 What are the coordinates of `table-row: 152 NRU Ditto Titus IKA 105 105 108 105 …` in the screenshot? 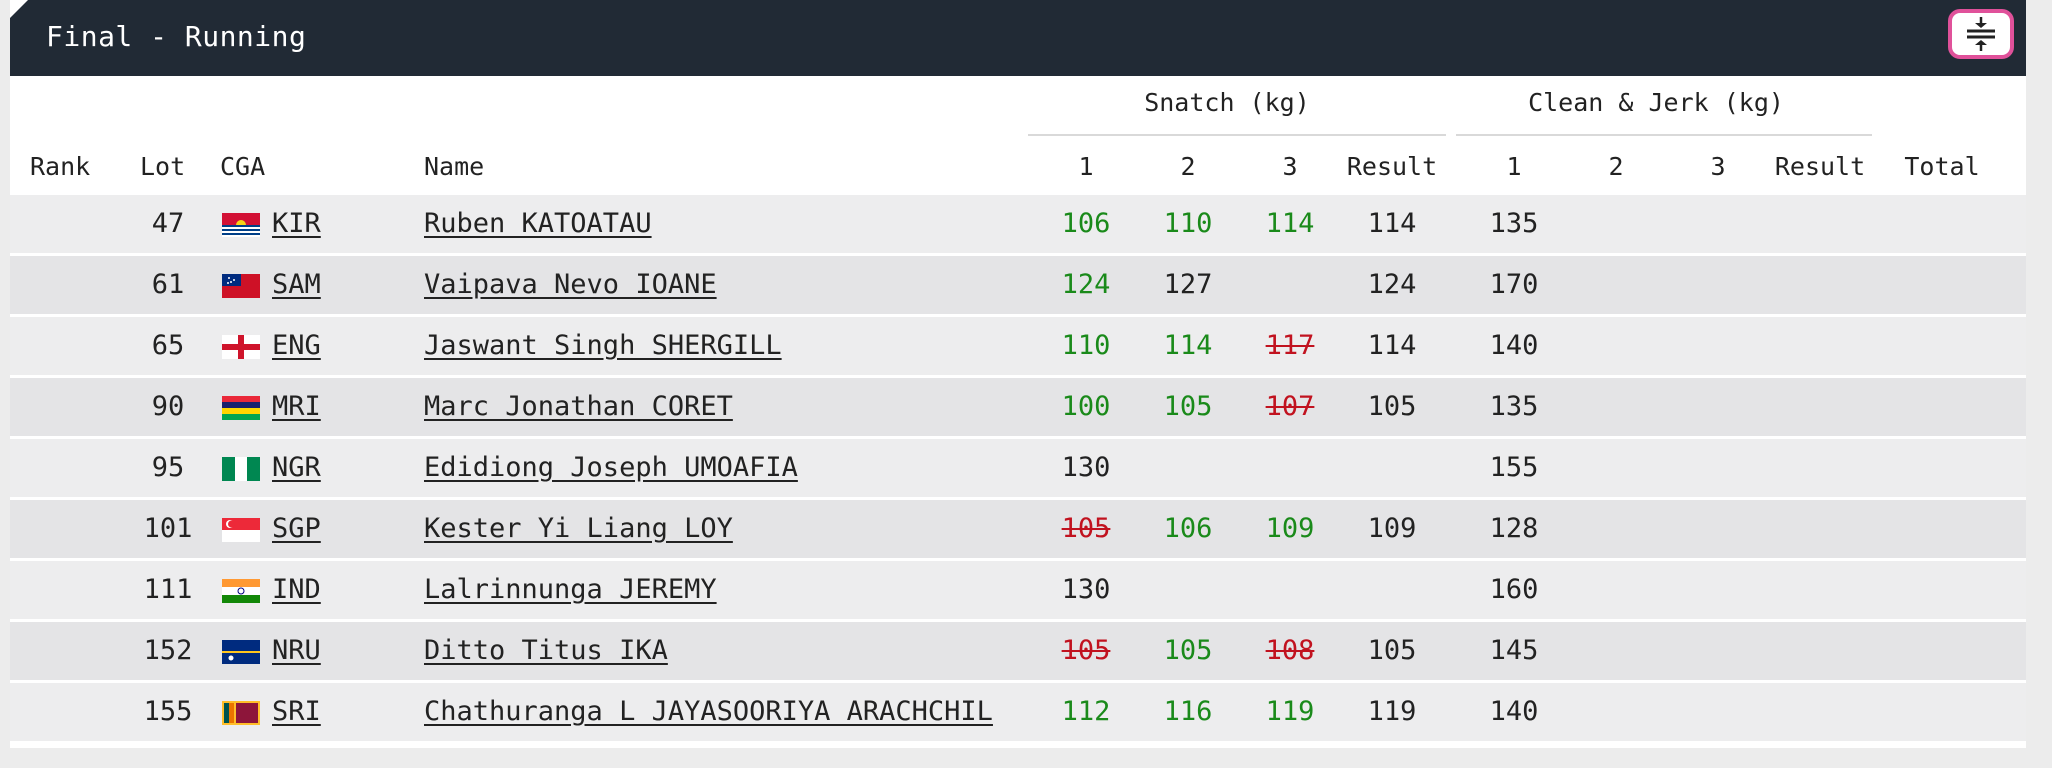 It's located at (1018, 651).